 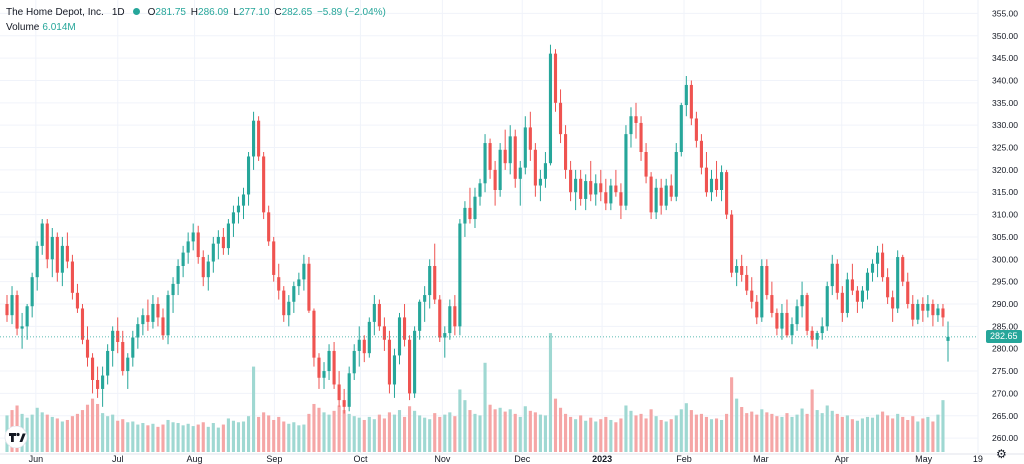 I want to click on open-label: O, so click(x=151, y=12).